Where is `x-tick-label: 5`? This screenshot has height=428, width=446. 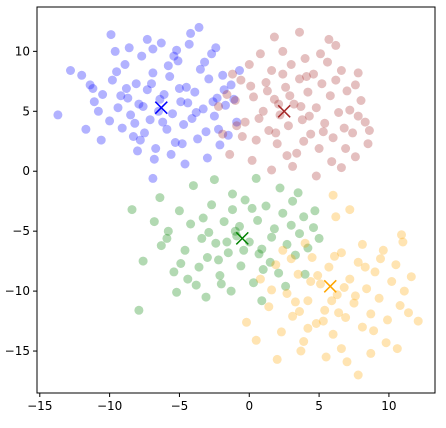
x-tick-label: 5 is located at coordinates (319, 406).